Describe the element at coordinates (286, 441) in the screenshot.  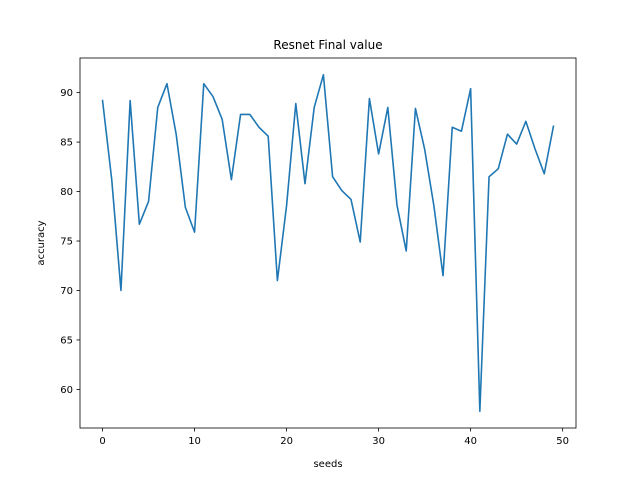
I see `x-tick-label: 20` at that location.